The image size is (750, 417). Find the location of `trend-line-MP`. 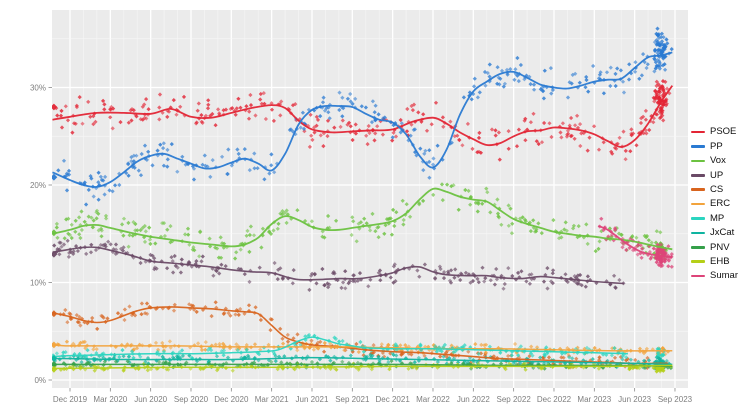

trend-line-MP is located at coordinates (340, 347).